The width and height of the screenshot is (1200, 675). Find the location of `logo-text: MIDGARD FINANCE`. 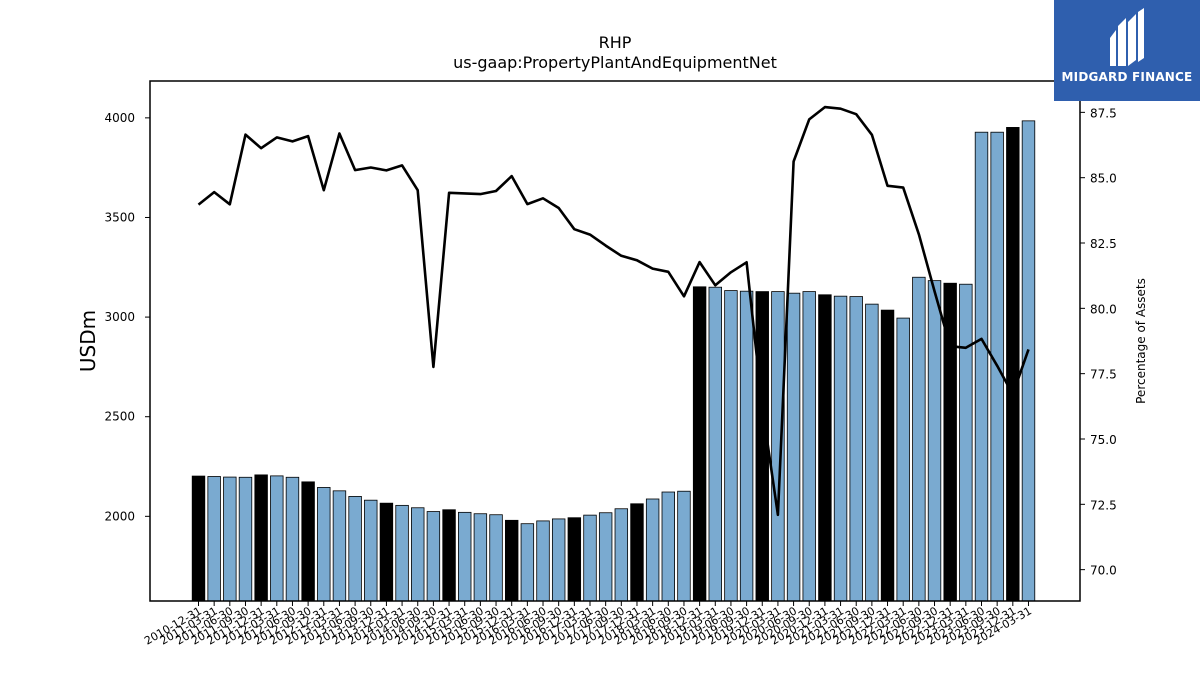

logo-text: MIDGARD FINANCE is located at coordinates (1127, 77).